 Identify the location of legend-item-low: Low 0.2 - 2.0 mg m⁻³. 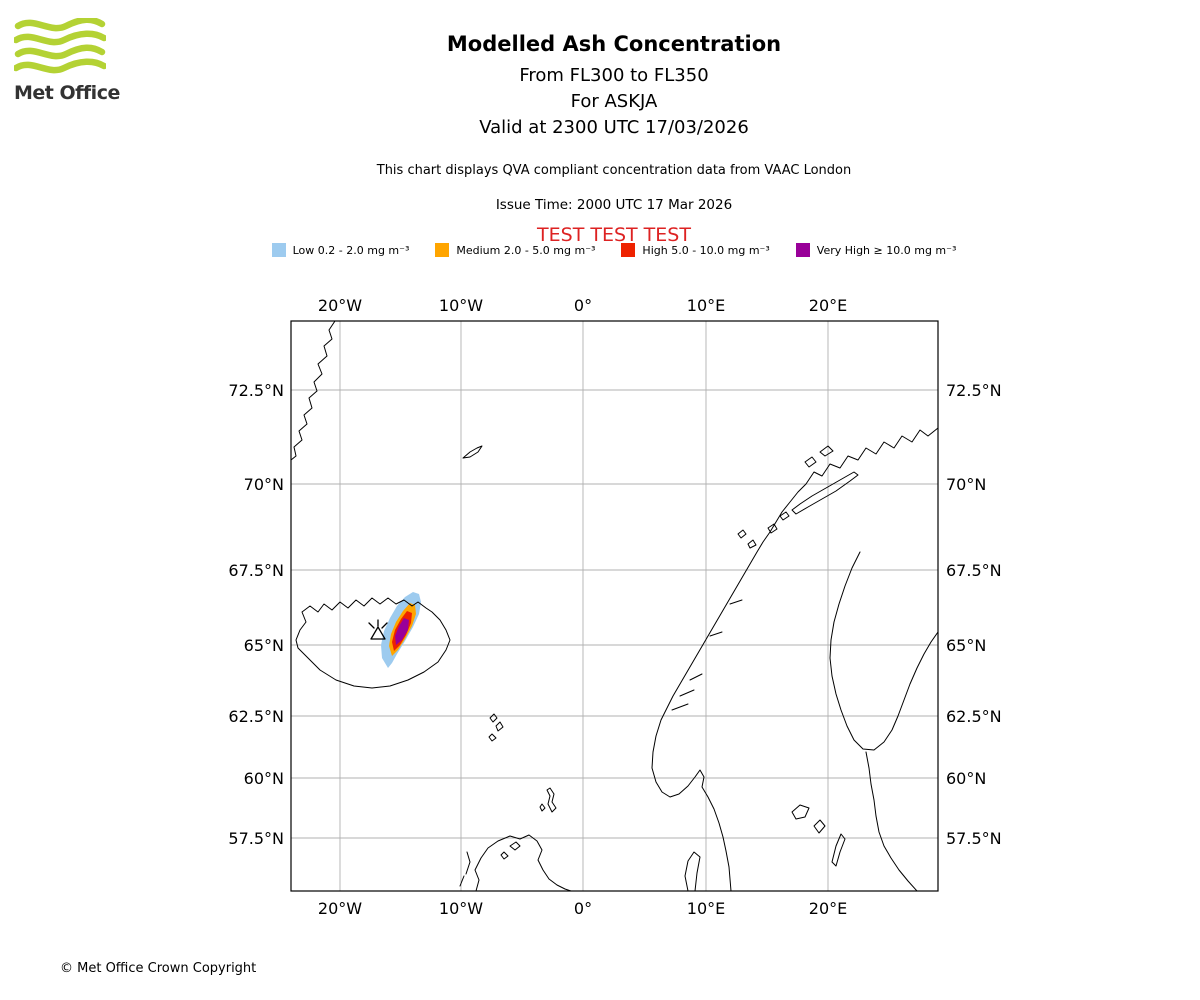
(340, 250).